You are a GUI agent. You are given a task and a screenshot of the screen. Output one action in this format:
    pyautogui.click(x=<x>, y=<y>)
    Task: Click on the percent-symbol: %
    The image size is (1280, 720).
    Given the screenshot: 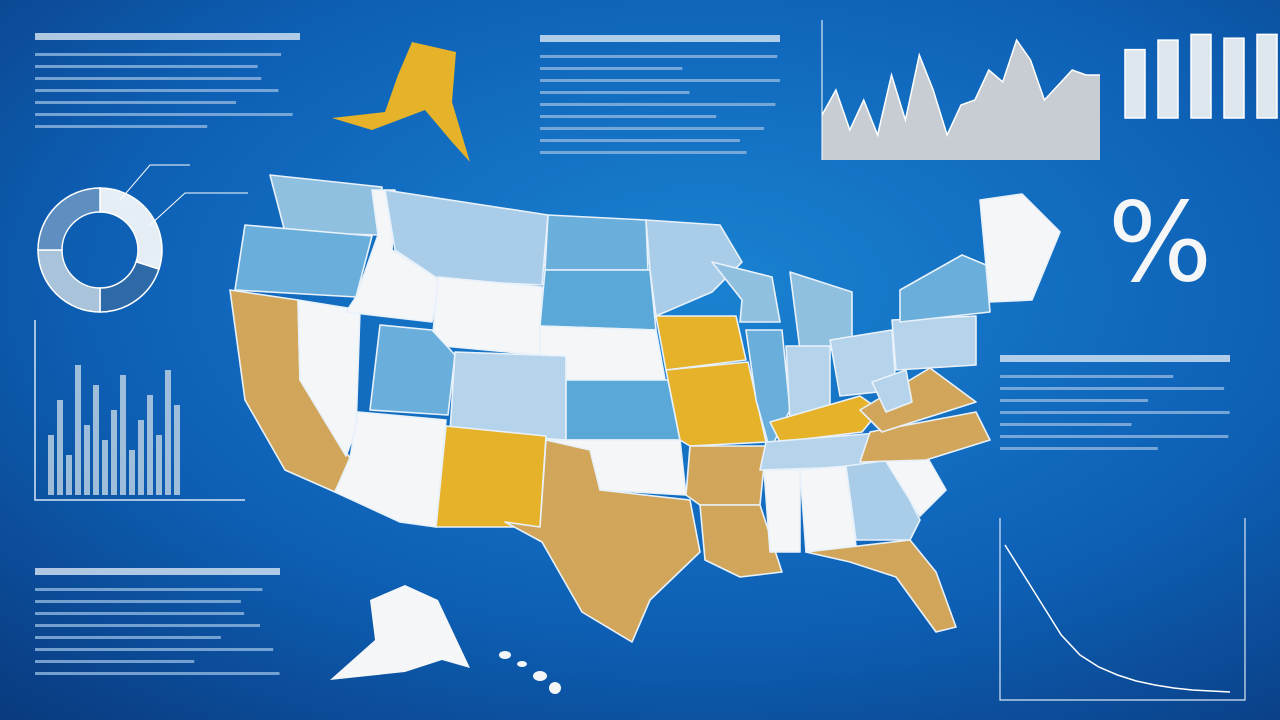 What is the action you would take?
    pyautogui.click(x=1160, y=242)
    